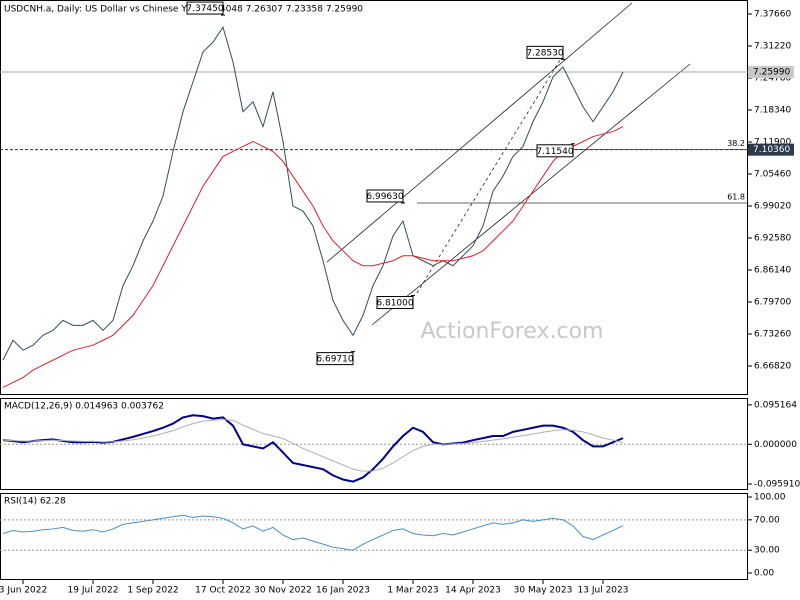  Describe the element at coordinates (772, 270) in the screenshot. I see `y-tick-label: 6.86140` at that location.